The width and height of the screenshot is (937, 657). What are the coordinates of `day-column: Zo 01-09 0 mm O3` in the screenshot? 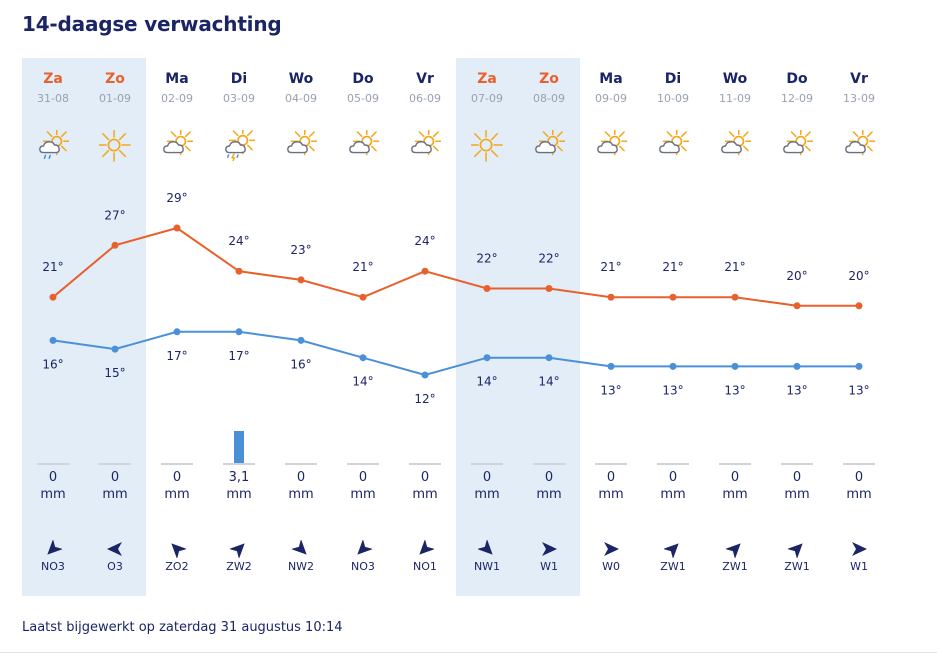 It's located at (115, 327).